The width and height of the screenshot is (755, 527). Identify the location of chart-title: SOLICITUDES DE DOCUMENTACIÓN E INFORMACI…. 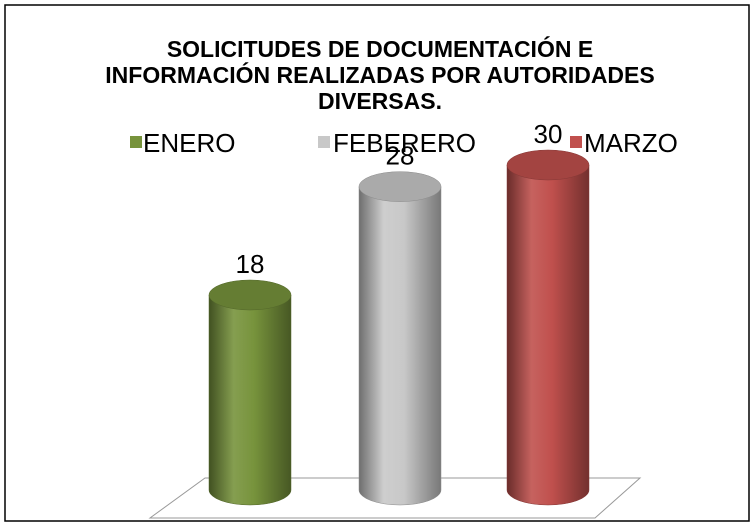
(380, 75).